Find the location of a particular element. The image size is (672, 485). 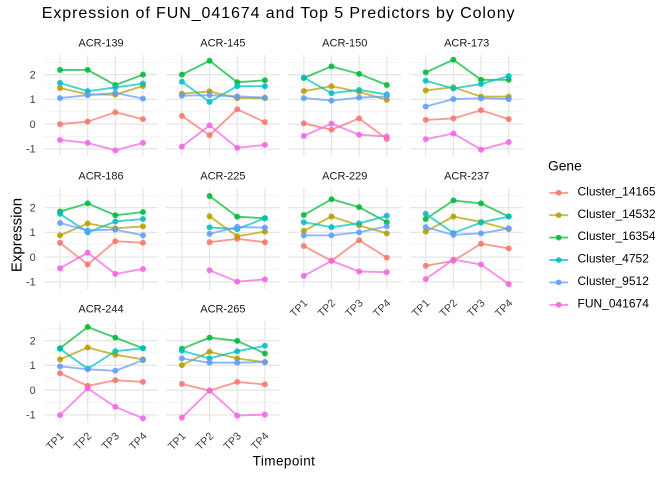

svg-text: ACR-225 is located at coordinates (222, 177).